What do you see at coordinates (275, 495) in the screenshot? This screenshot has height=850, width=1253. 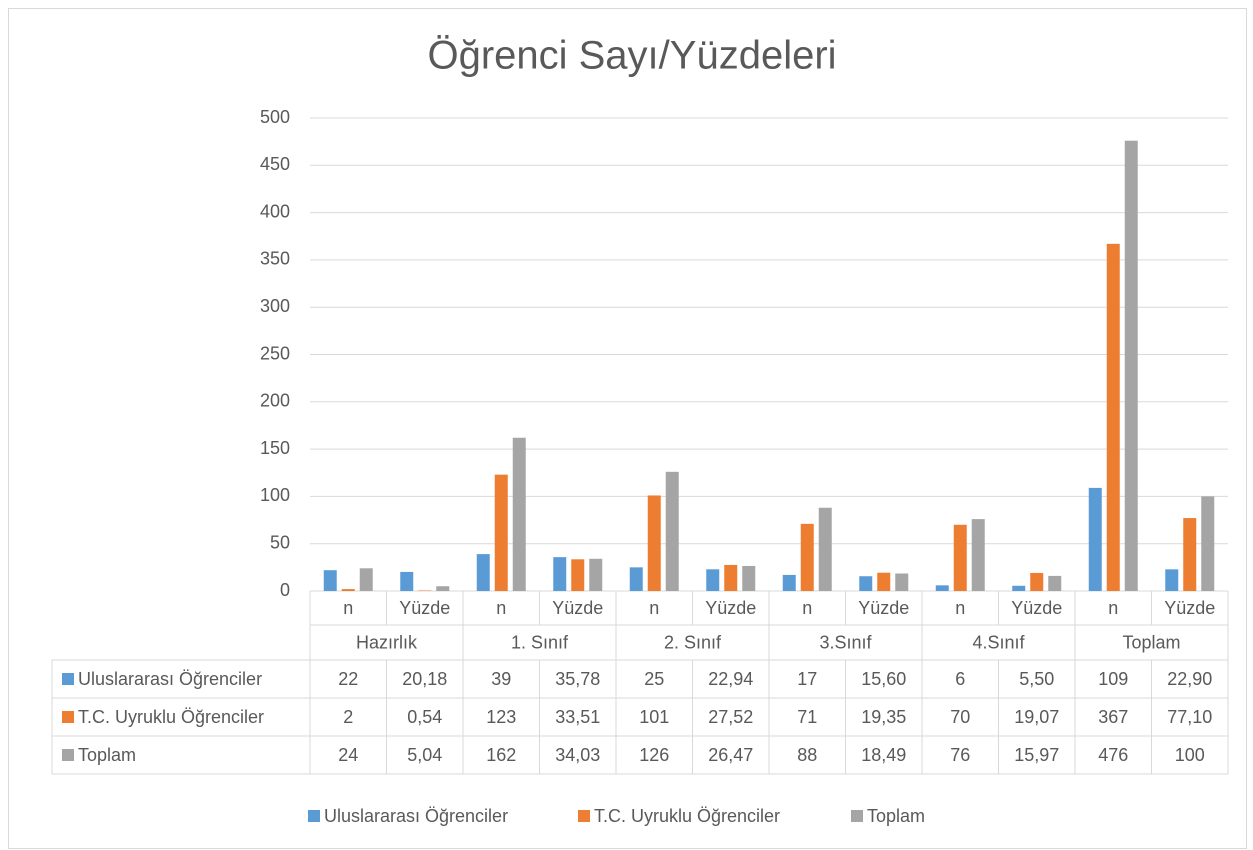 I see `y-tick-label: 100` at bounding box center [275, 495].